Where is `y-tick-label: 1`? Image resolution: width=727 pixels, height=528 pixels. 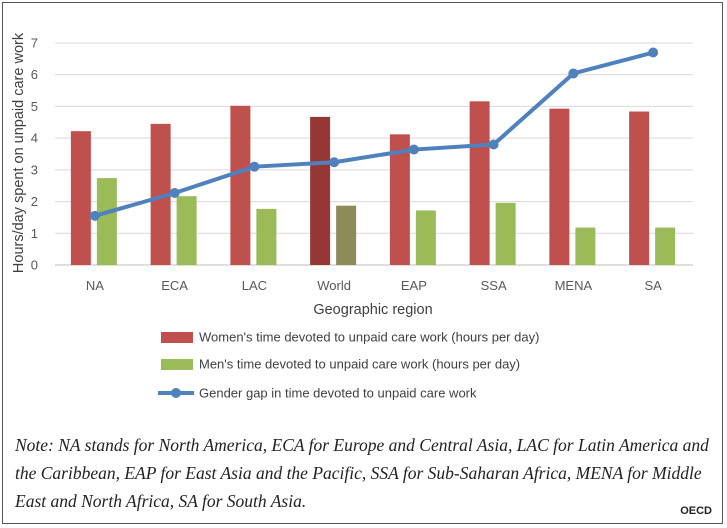 y-tick-label: 1 is located at coordinates (34, 233).